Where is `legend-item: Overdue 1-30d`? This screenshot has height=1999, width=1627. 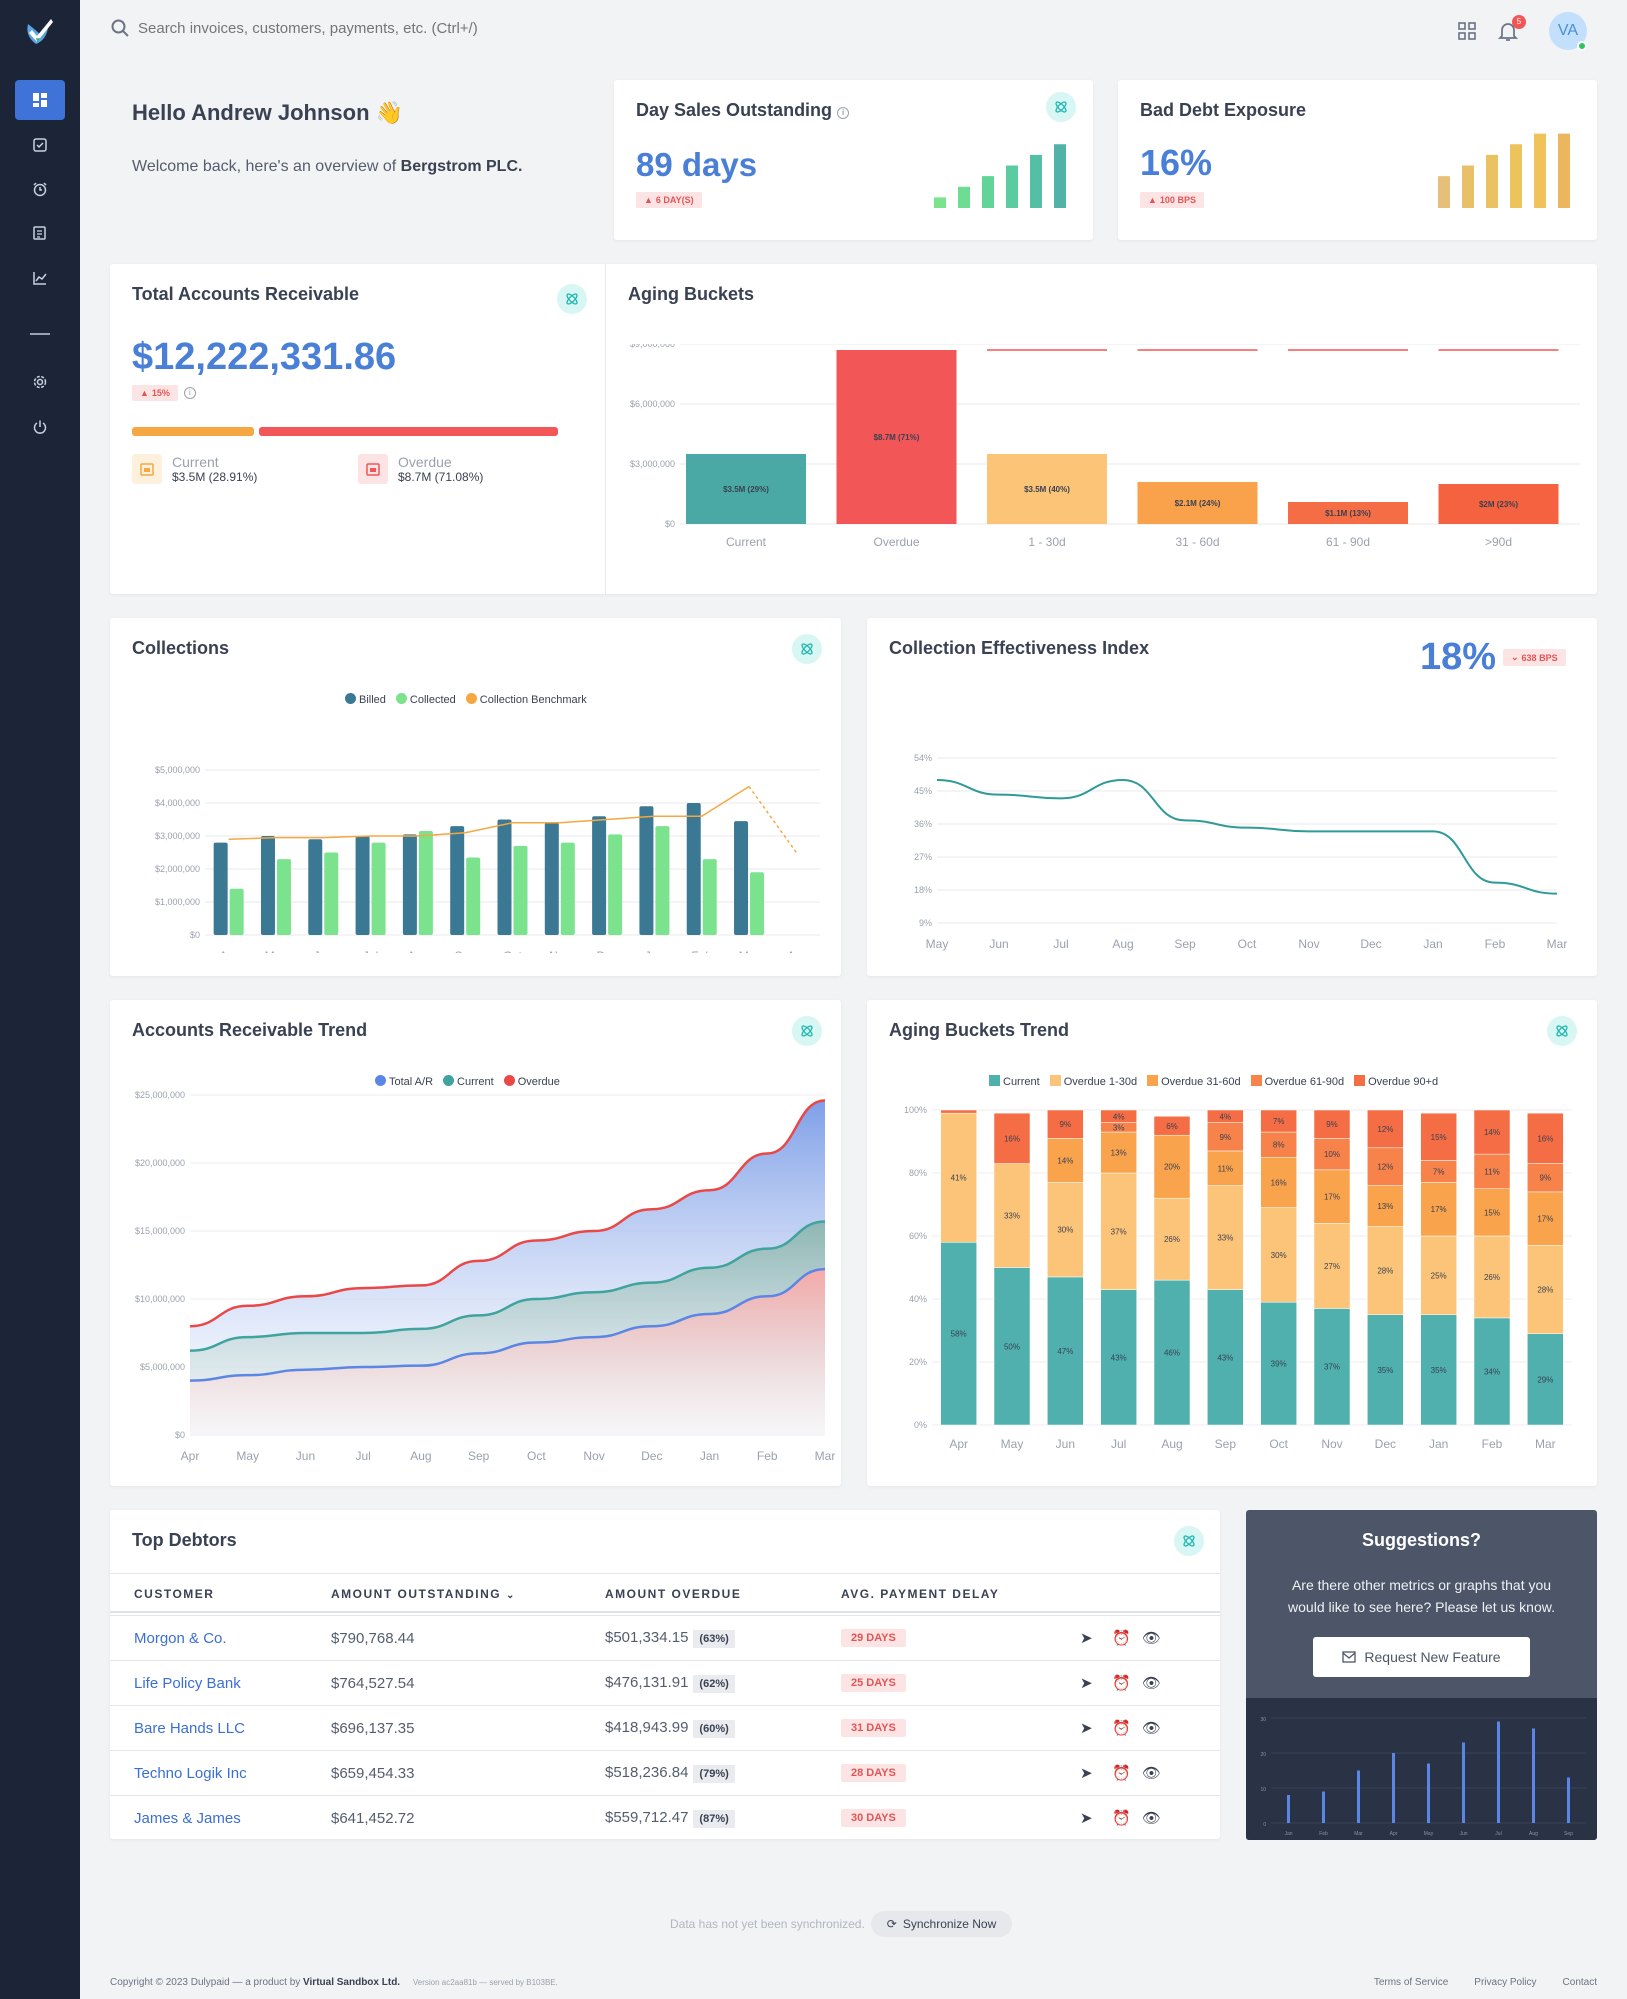
legend-item: Overdue 1-30d is located at coordinates (1093, 1081).